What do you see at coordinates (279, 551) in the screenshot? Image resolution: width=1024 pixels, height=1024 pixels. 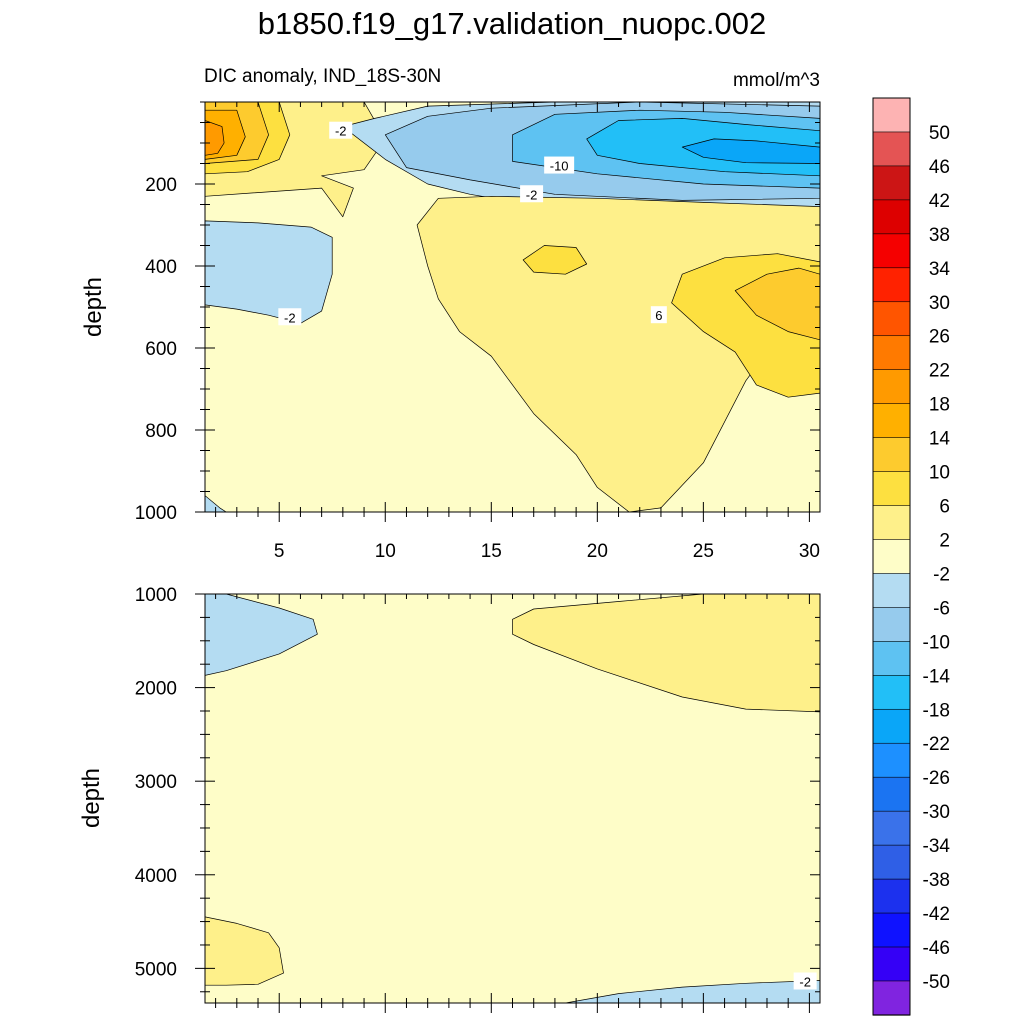 I see `upper-xtick-label: 5` at bounding box center [279, 551].